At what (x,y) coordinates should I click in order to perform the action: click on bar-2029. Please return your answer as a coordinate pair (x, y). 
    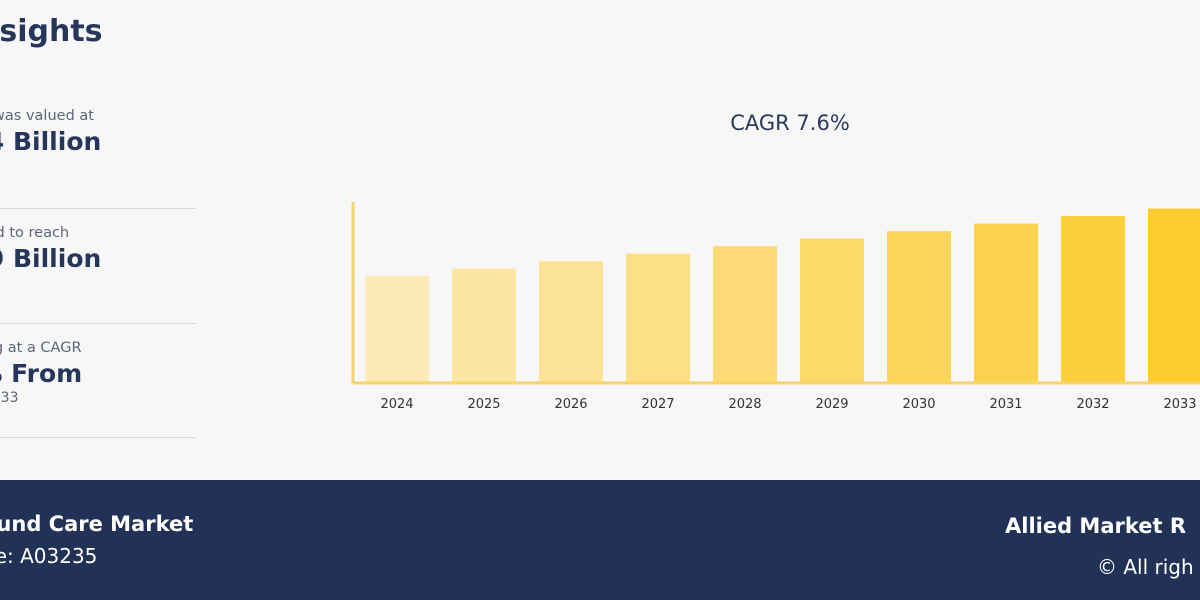
    Looking at the image, I should click on (832, 310).